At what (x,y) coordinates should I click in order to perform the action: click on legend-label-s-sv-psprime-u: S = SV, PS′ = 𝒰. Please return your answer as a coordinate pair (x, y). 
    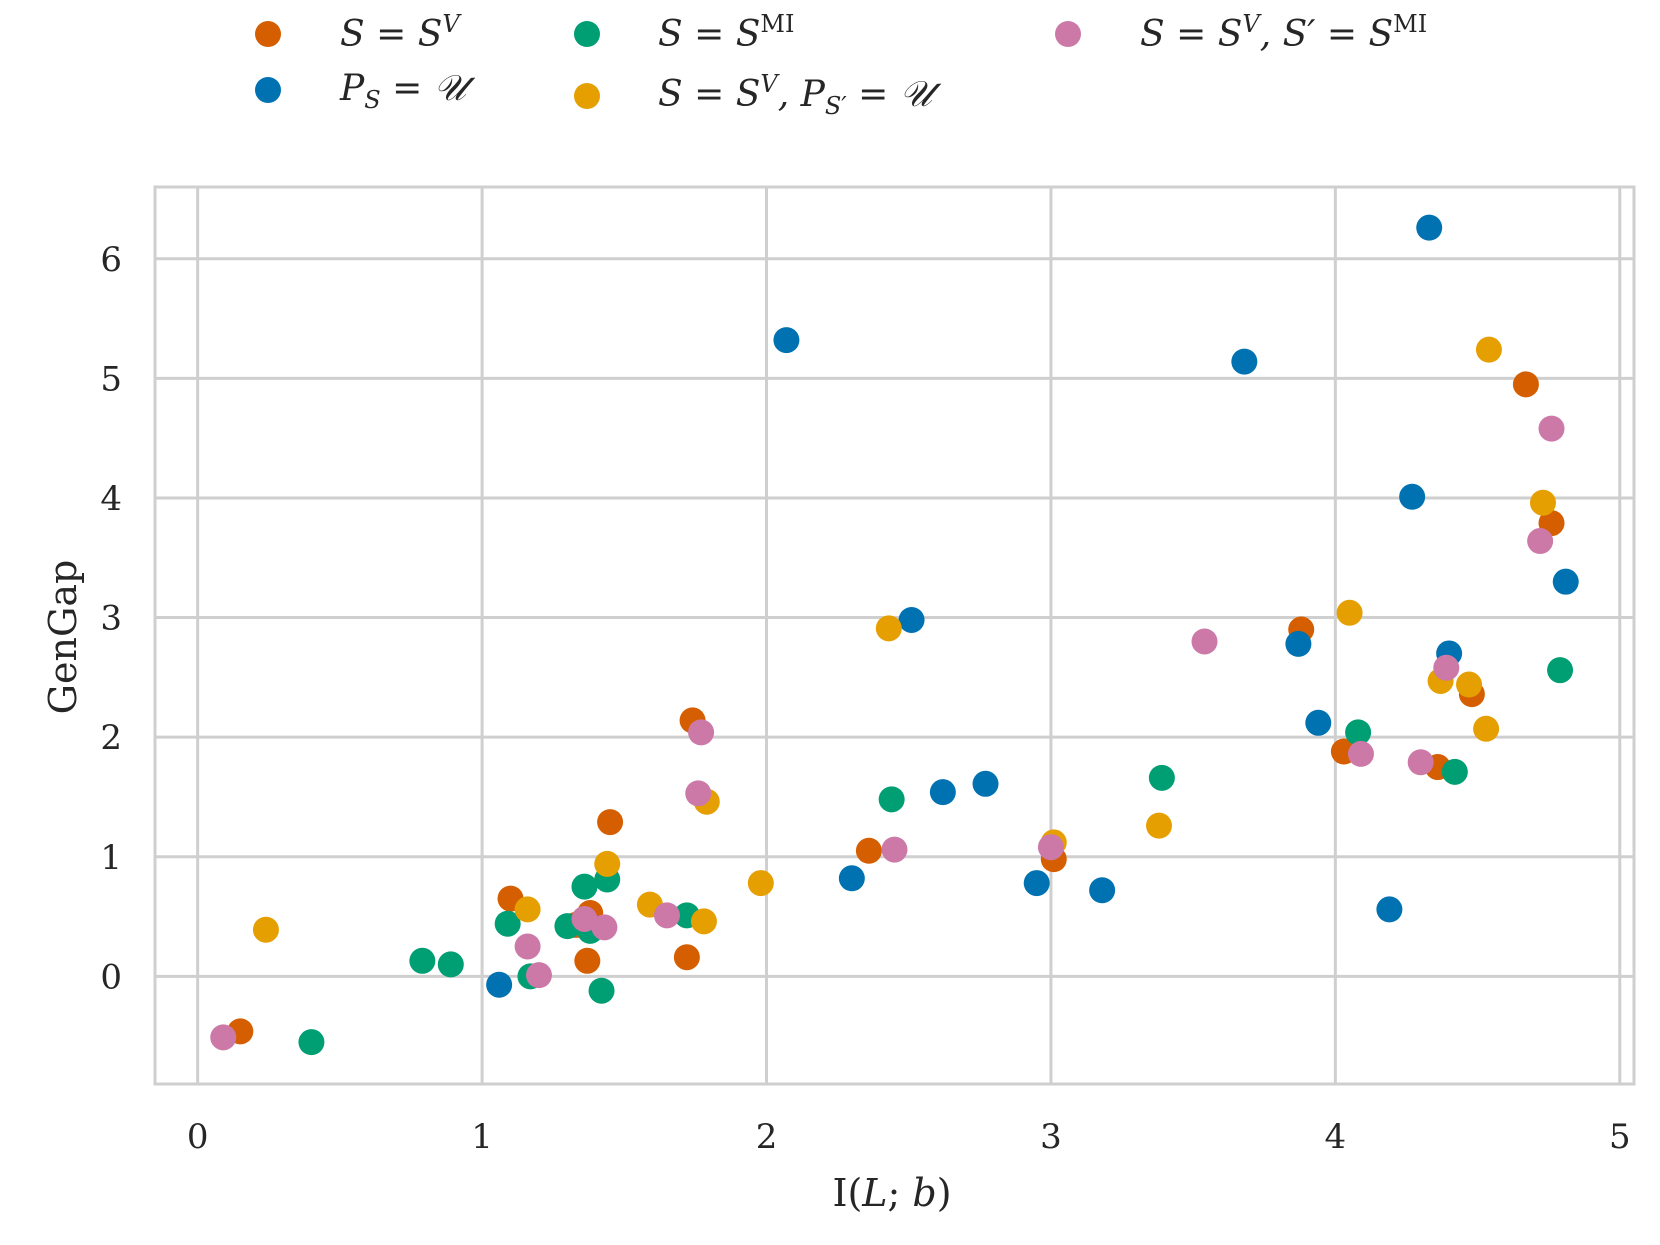
    Looking at the image, I should click on (800, 95).